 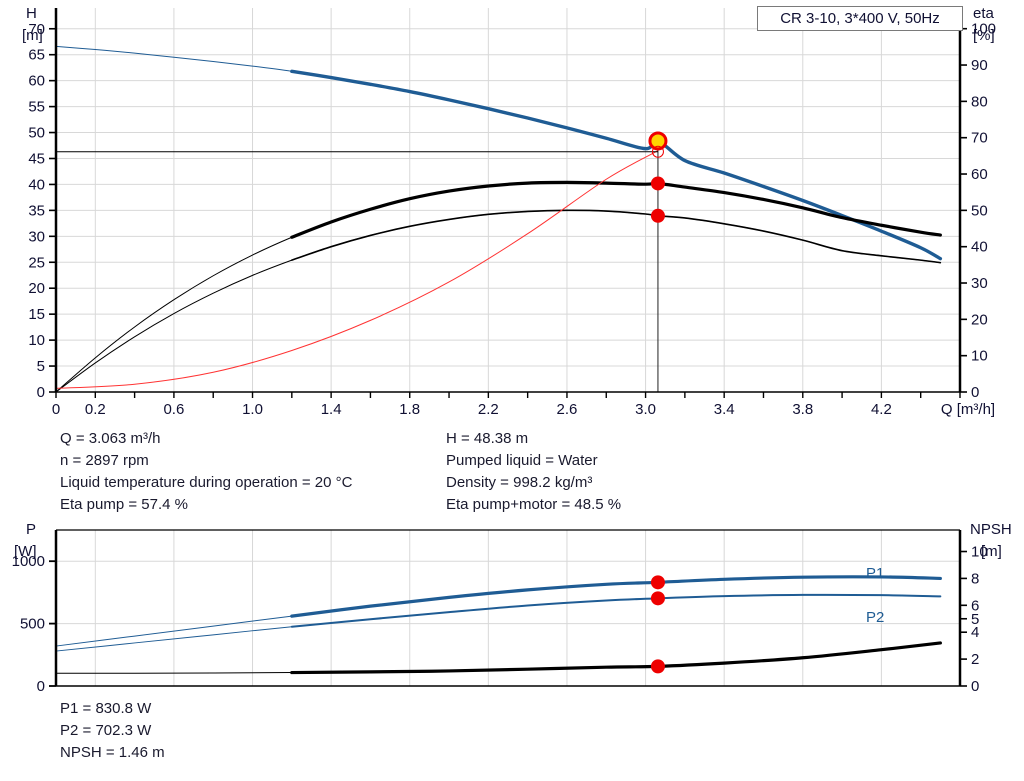 I want to click on info-h: H = 48.38 m, so click(x=487, y=438).